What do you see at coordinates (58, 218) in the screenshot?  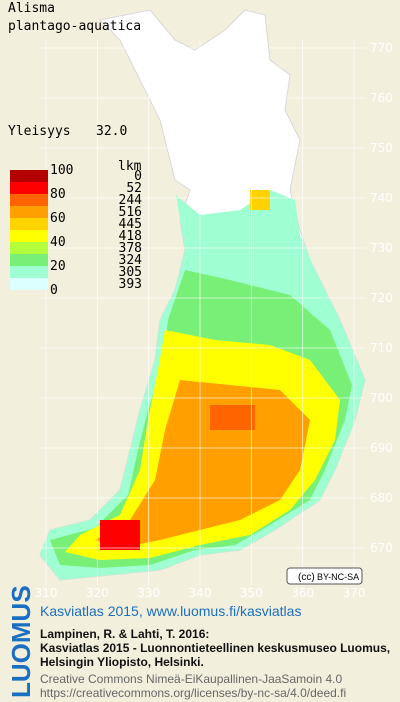 I see `legend-scale-label: 60` at bounding box center [58, 218].